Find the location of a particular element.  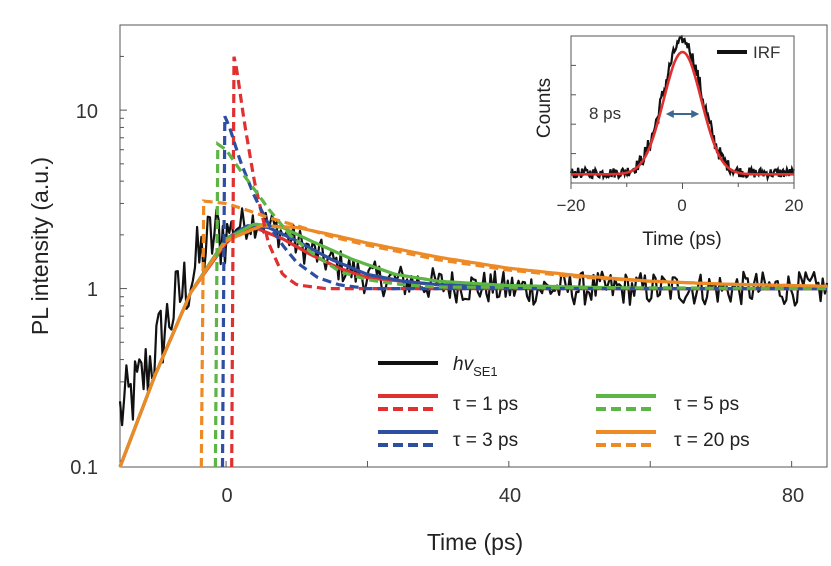

legend-label-tau5: τ = 5 ps is located at coordinates (706, 404).